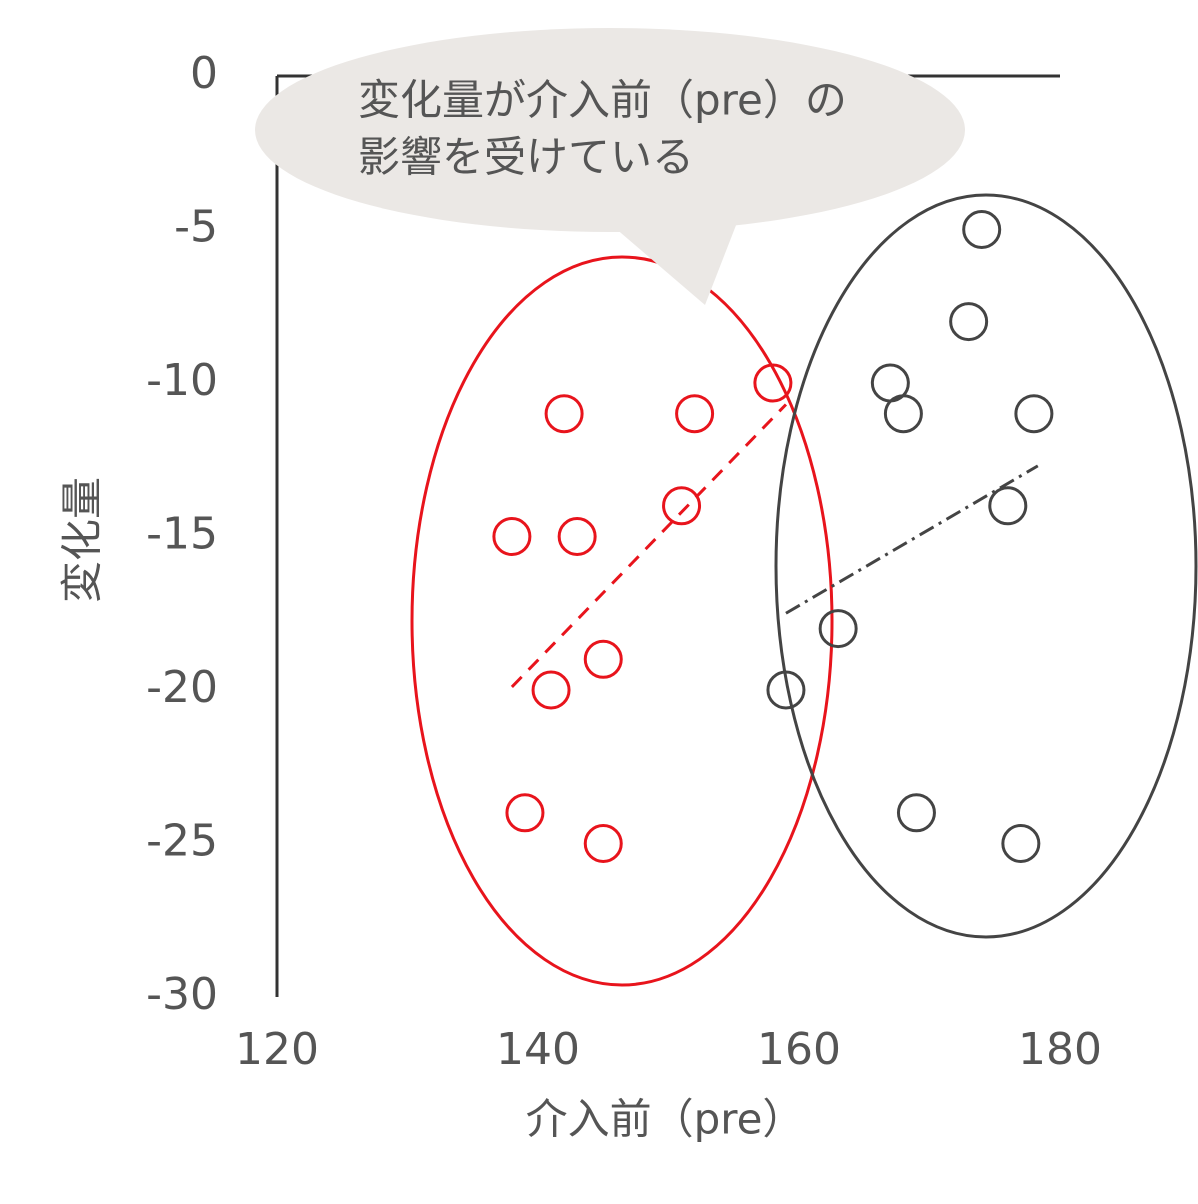 This screenshot has height=1204, width=1198. I want to click on x-axis-label: 介入前（pre）, so click(665, 1119).